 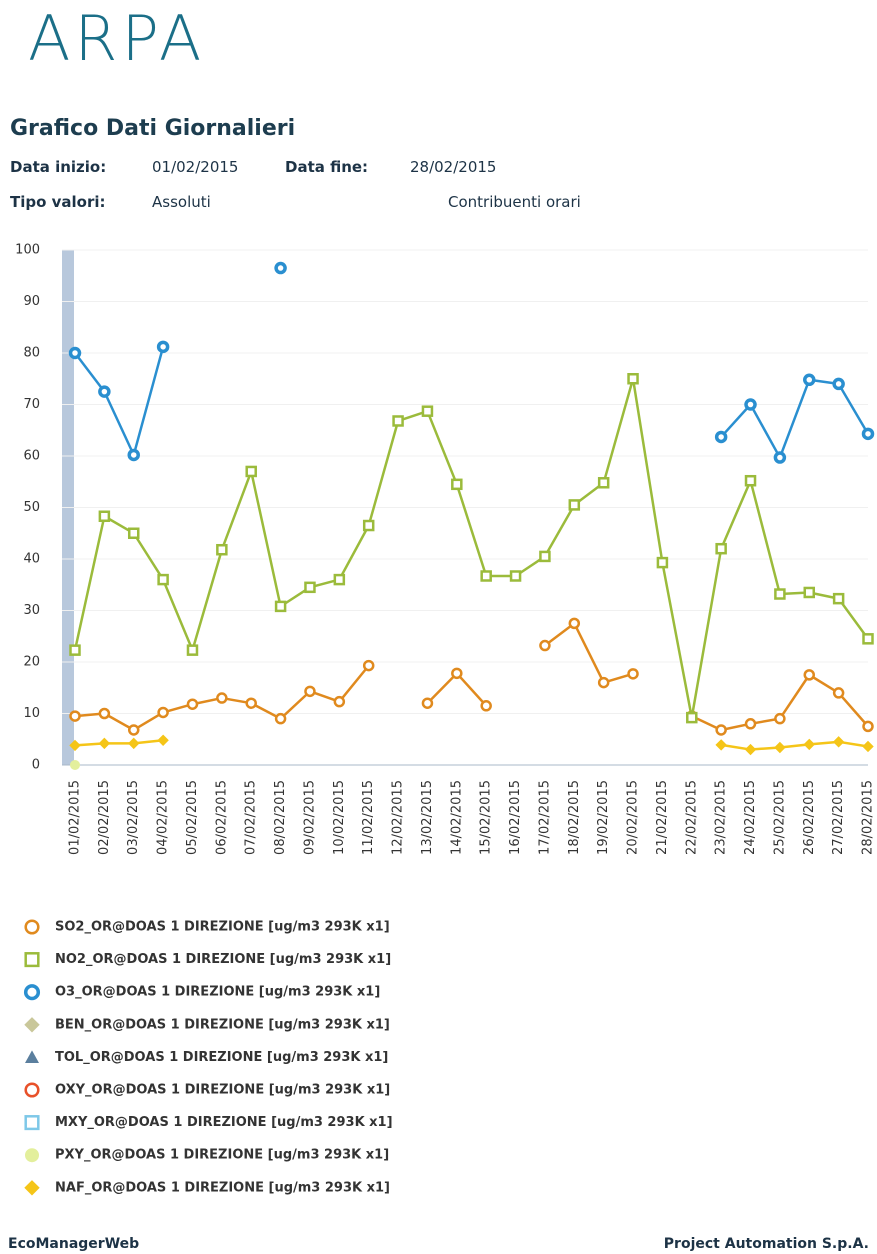 I want to click on x-tick-label: 14/02/2015, so click(x=456, y=817).